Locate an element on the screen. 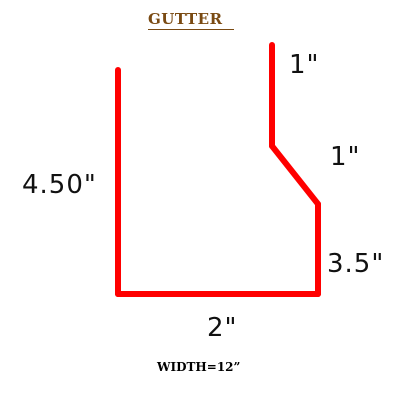 The height and width of the screenshot is (404, 405). bottom-width-label: 2" is located at coordinates (222, 328).